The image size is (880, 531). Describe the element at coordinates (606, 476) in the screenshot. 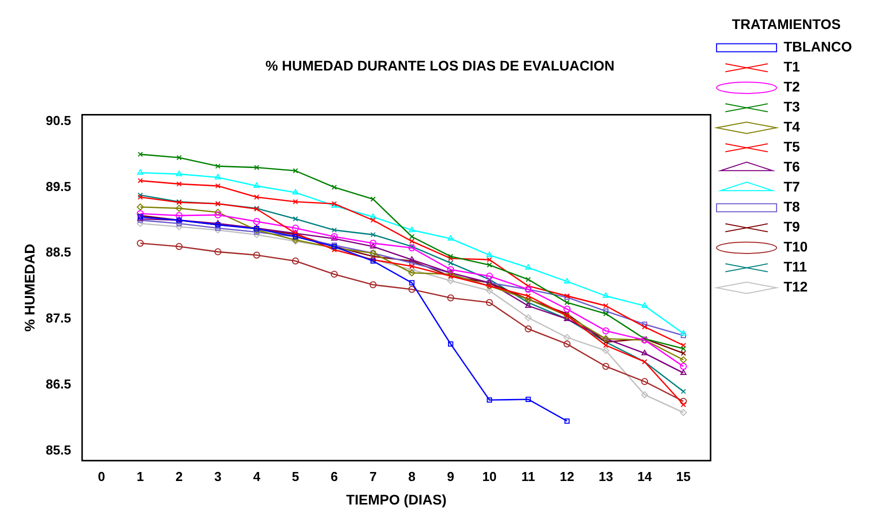

I see `x-tick-label: 13` at that location.